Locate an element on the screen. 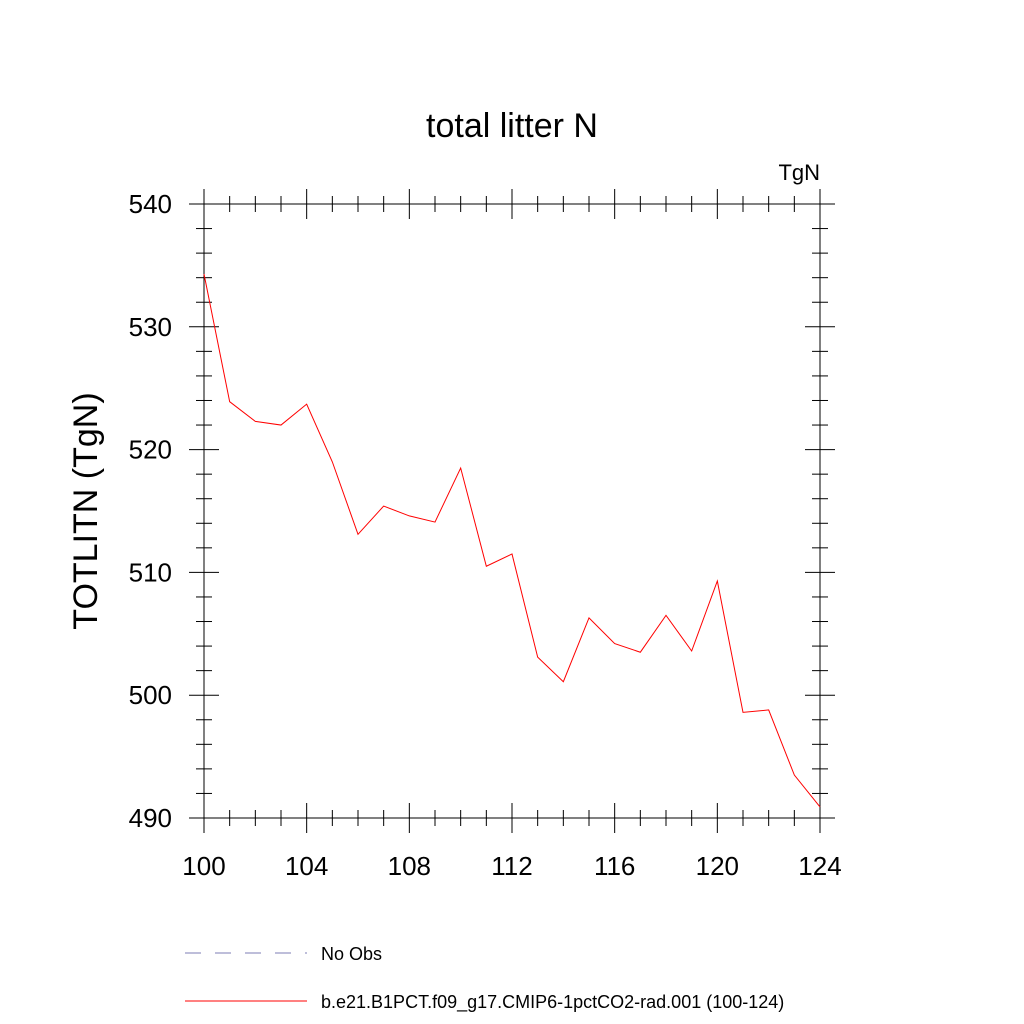 The width and height of the screenshot is (1024, 1024). x-tick-label: 124 is located at coordinates (819, 866).